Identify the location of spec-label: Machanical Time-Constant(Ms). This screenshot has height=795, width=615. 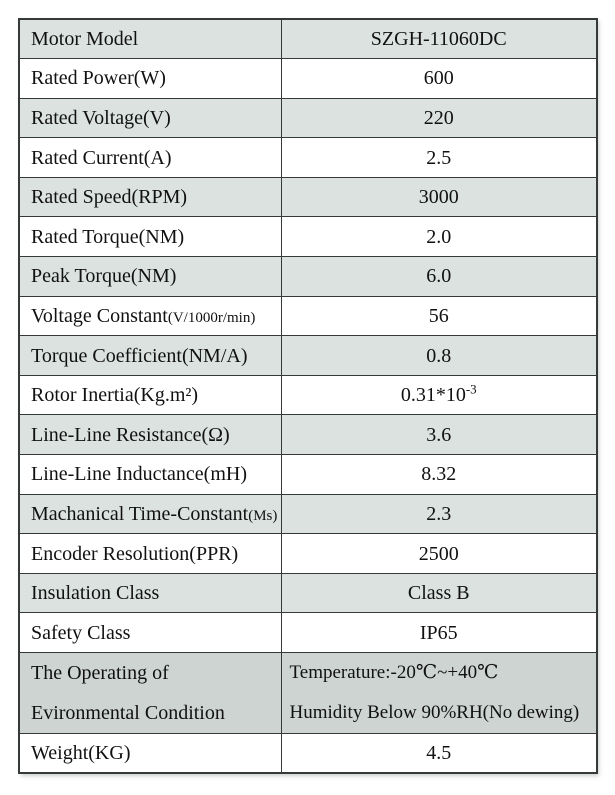
(150, 514).